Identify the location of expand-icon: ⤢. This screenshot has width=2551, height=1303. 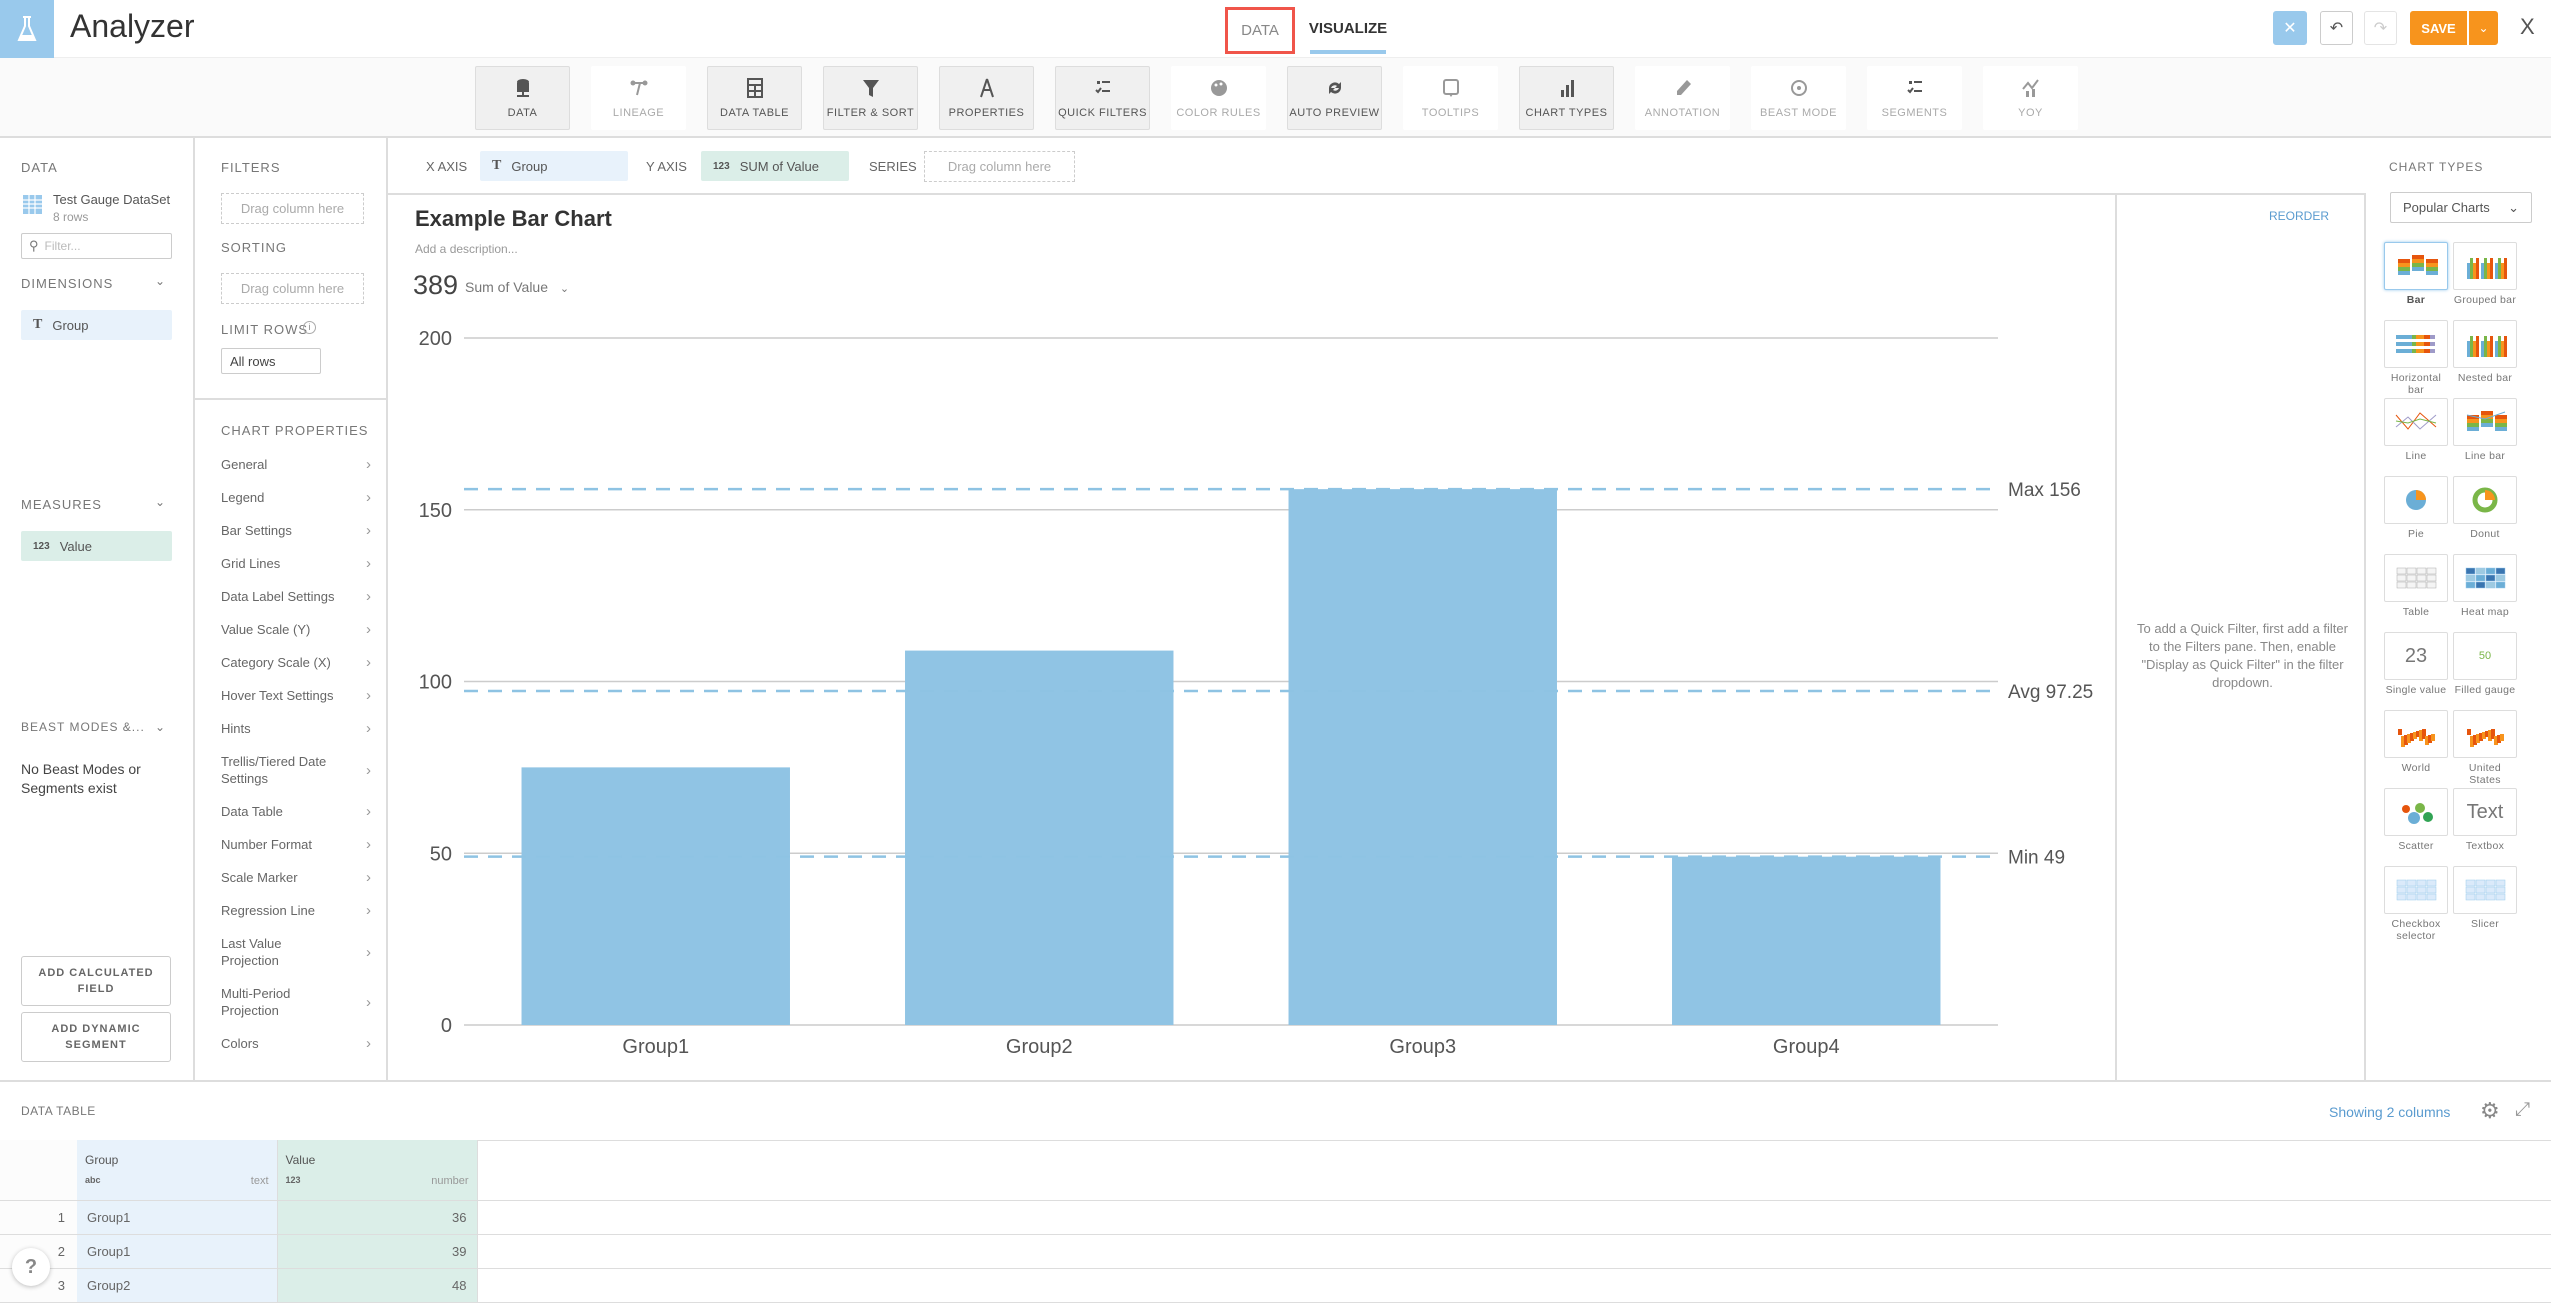
(2523, 1109).